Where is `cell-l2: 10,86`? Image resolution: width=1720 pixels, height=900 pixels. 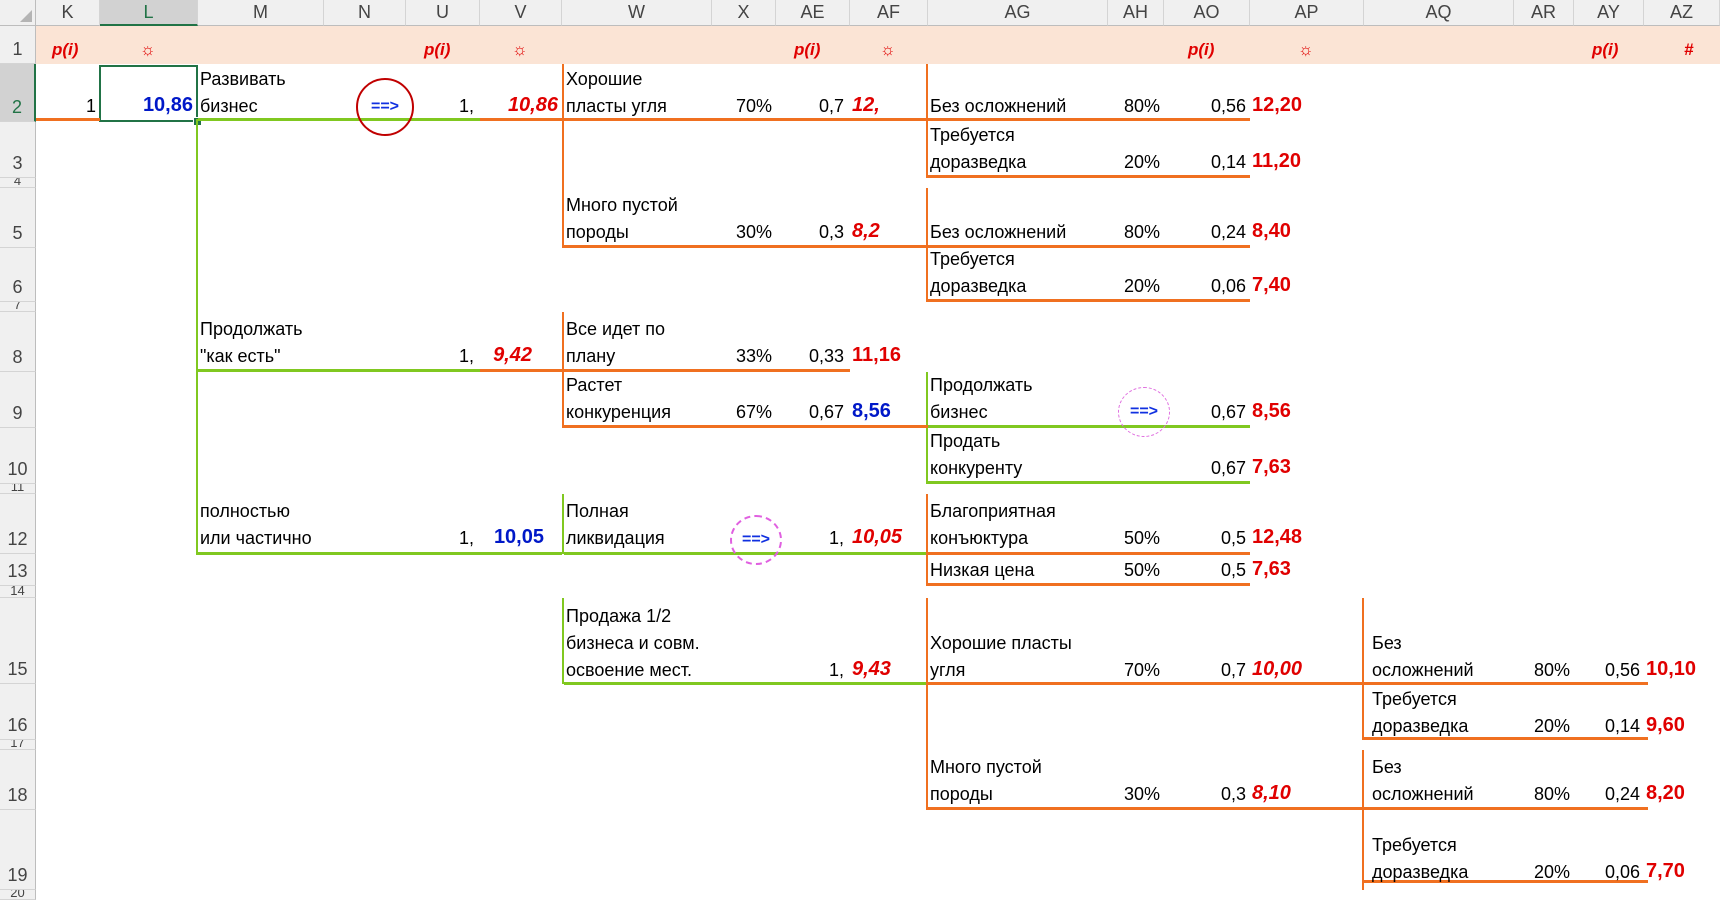
cell-l2: 10,86 is located at coordinates (167, 105).